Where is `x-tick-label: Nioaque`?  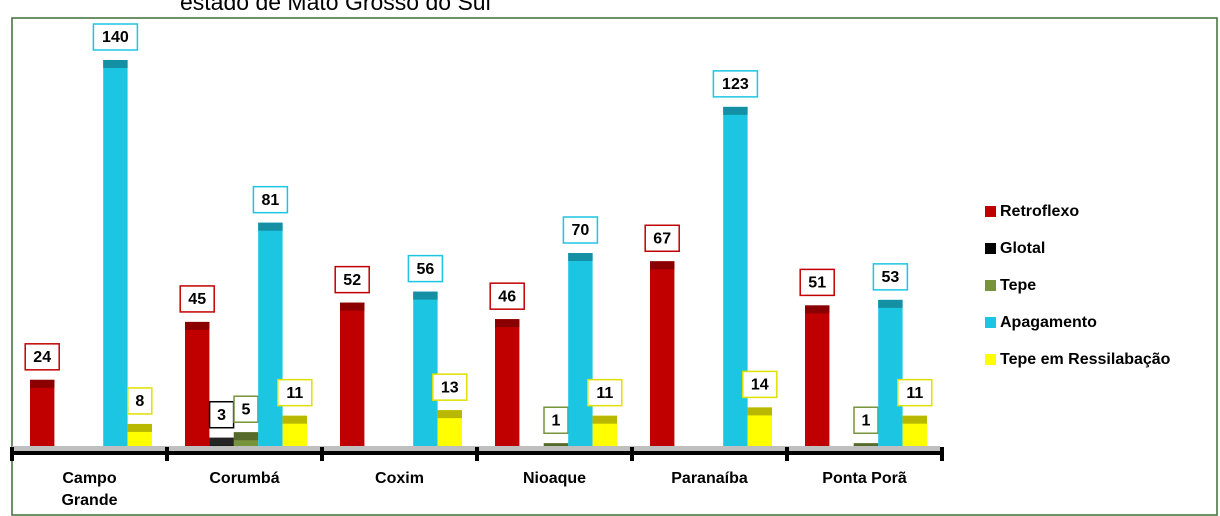
x-tick-label: Nioaque is located at coordinates (554, 478).